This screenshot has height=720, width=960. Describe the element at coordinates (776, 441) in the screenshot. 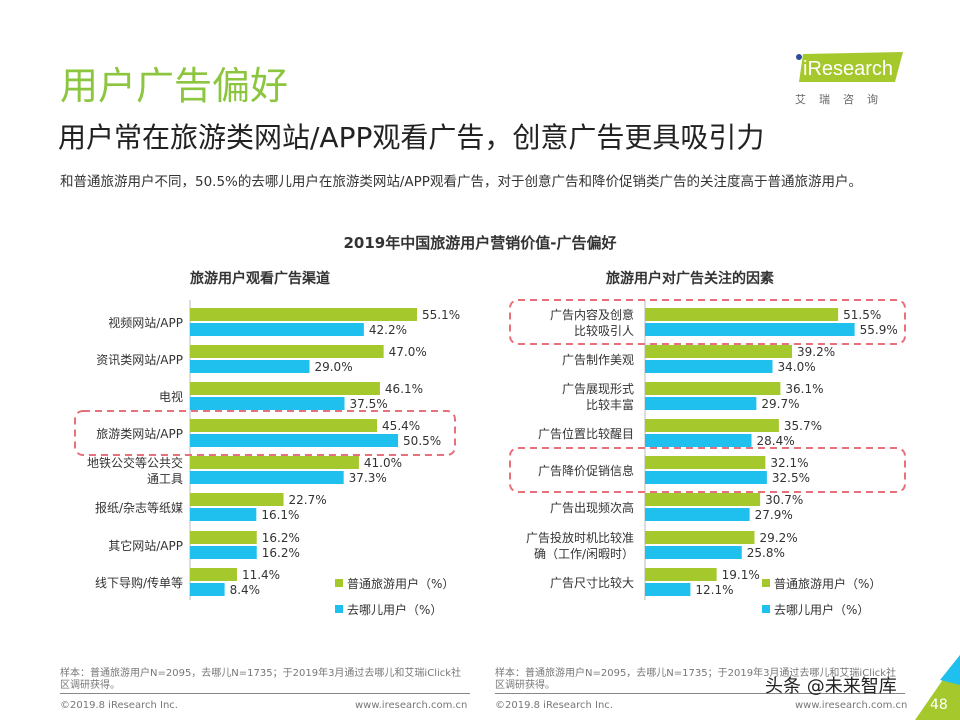

I see `data-label: 28.4%` at that location.